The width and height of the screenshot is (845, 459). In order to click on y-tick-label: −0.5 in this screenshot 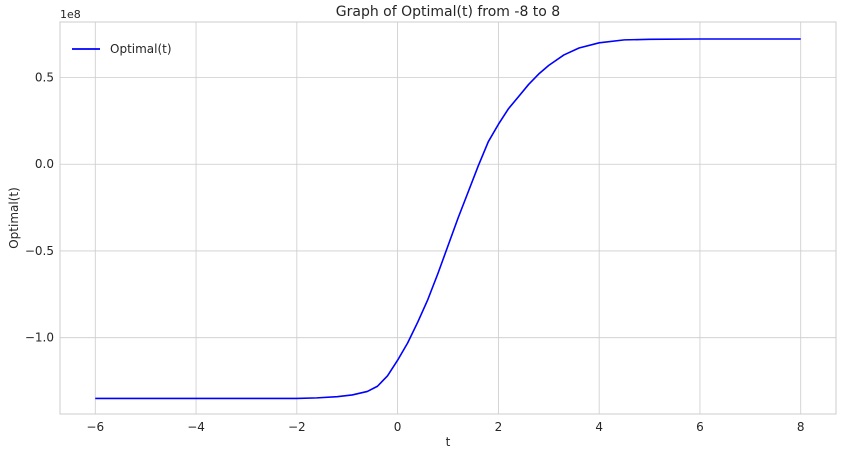, I will do `click(39, 251)`.